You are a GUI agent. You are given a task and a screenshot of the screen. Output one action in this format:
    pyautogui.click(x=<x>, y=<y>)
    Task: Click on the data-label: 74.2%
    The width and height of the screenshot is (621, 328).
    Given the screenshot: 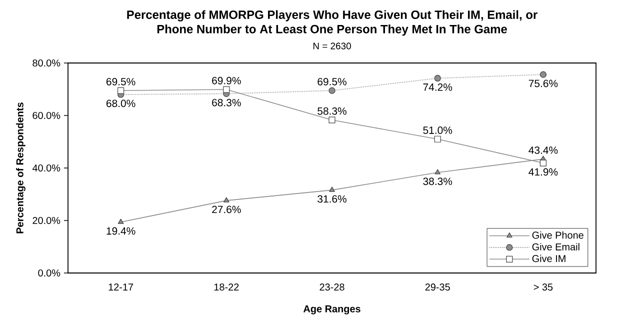 What is the action you would take?
    pyautogui.click(x=437, y=87)
    